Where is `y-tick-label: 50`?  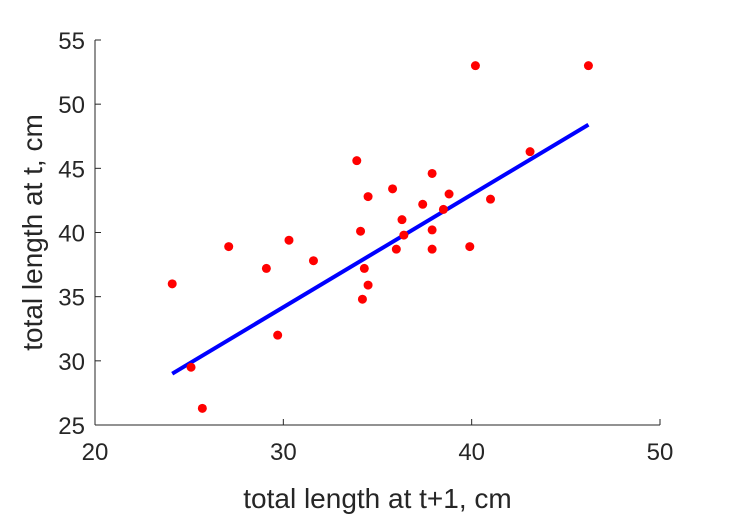 y-tick-label: 50 is located at coordinates (71, 105).